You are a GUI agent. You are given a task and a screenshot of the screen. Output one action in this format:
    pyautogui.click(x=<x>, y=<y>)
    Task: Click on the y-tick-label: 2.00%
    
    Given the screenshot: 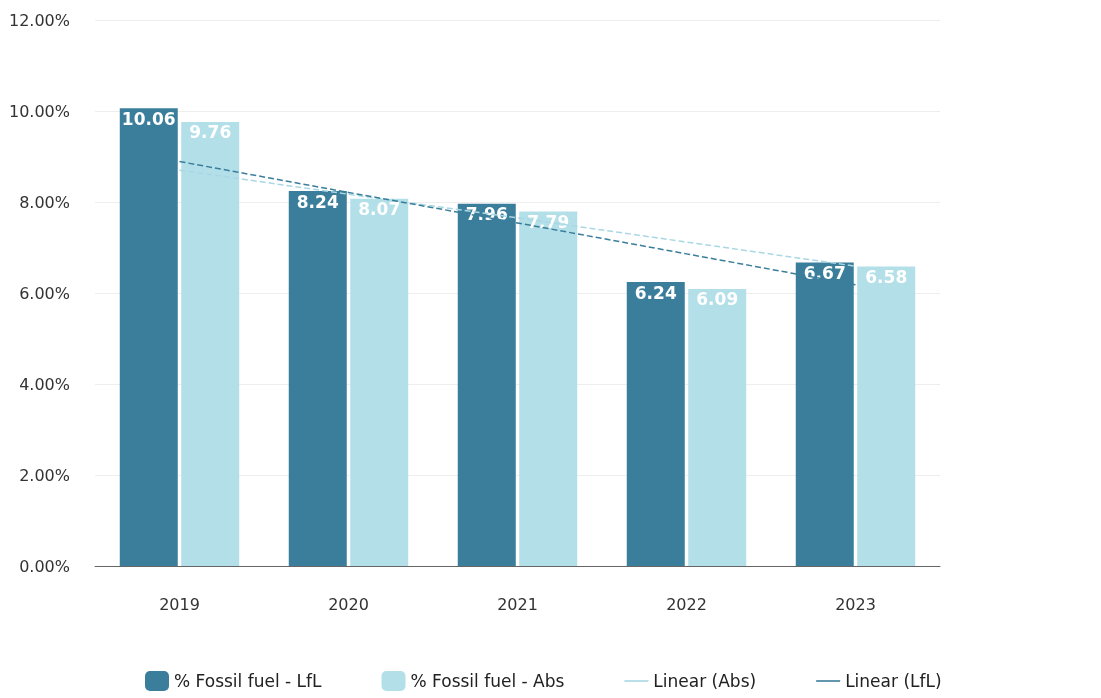 What is the action you would take?
    pyautogui.click(x=44, y=475)
    